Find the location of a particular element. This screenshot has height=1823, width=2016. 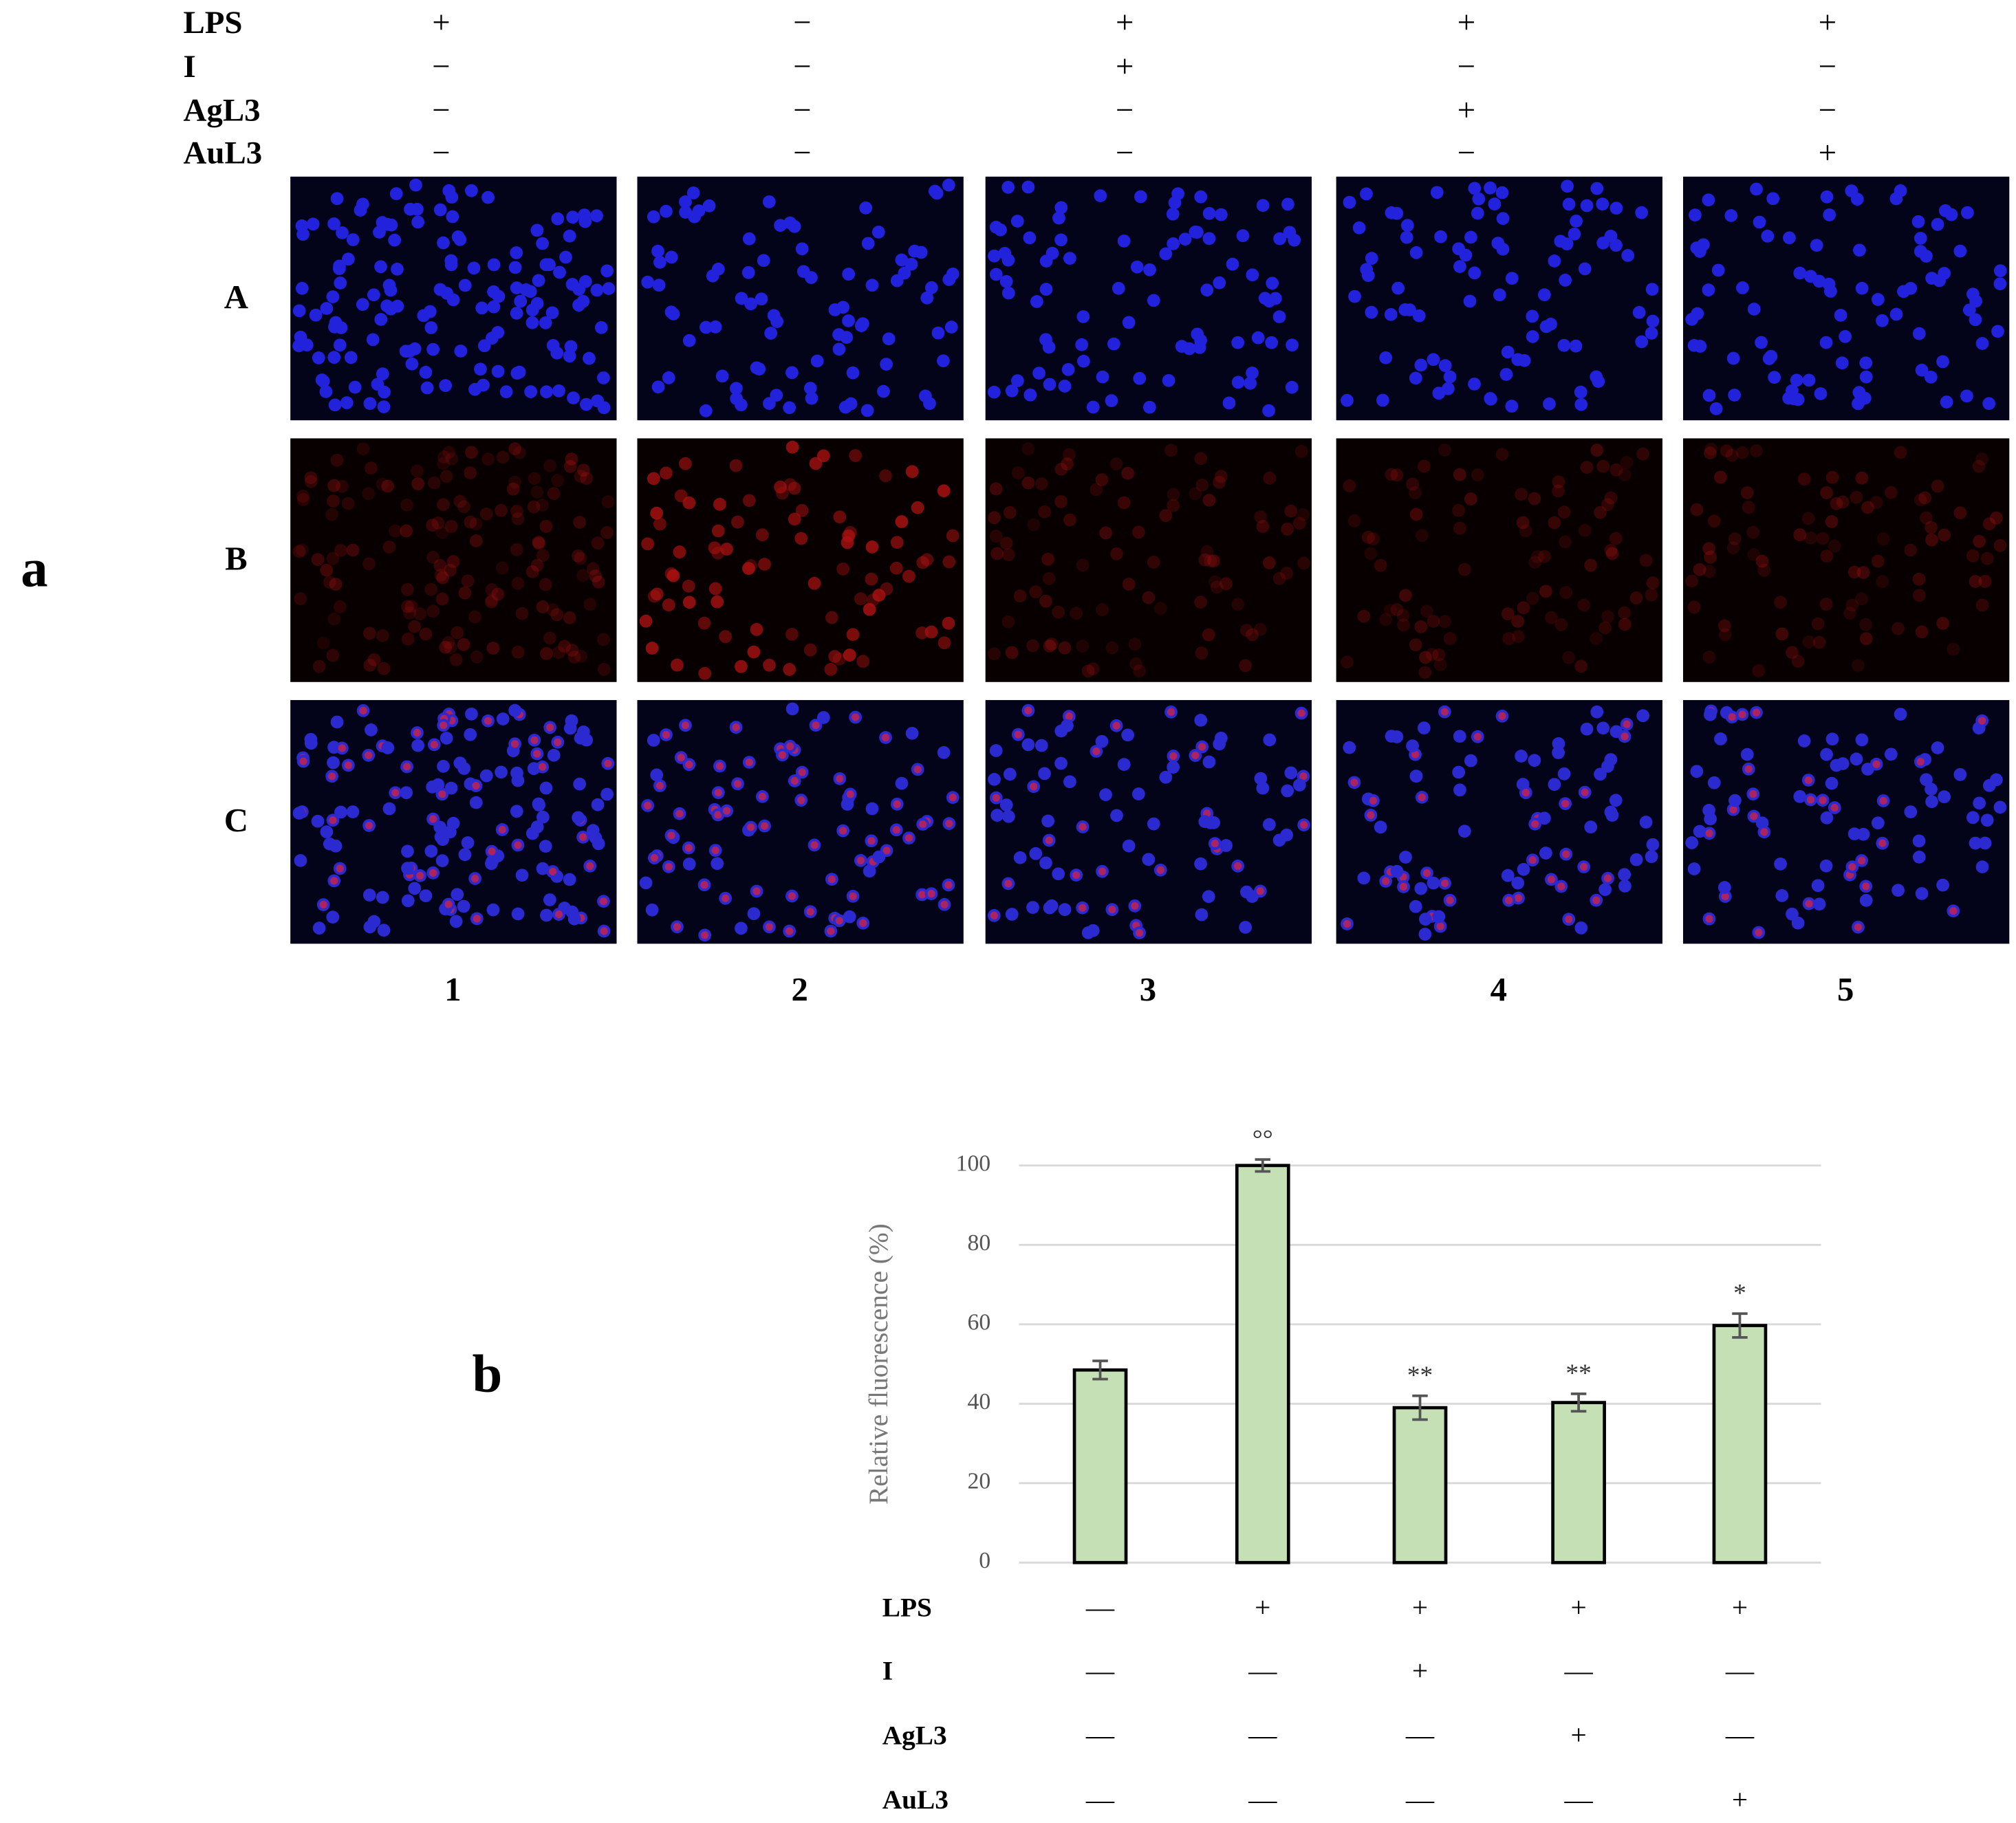

significance-label: * is located at coordinates (1740, 1294).